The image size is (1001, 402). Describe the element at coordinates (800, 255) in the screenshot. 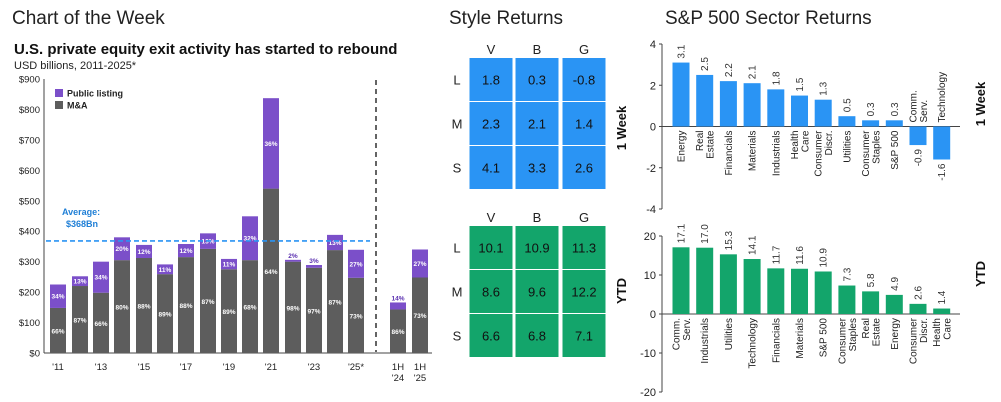

I see `sector-ytd-value-label: 11.6` at that location.